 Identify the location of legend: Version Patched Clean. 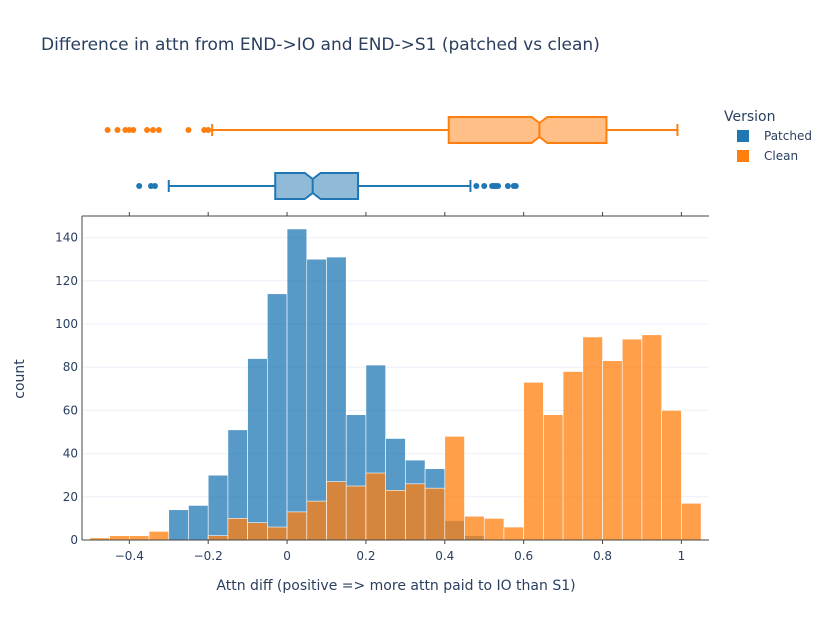
(768, 136).